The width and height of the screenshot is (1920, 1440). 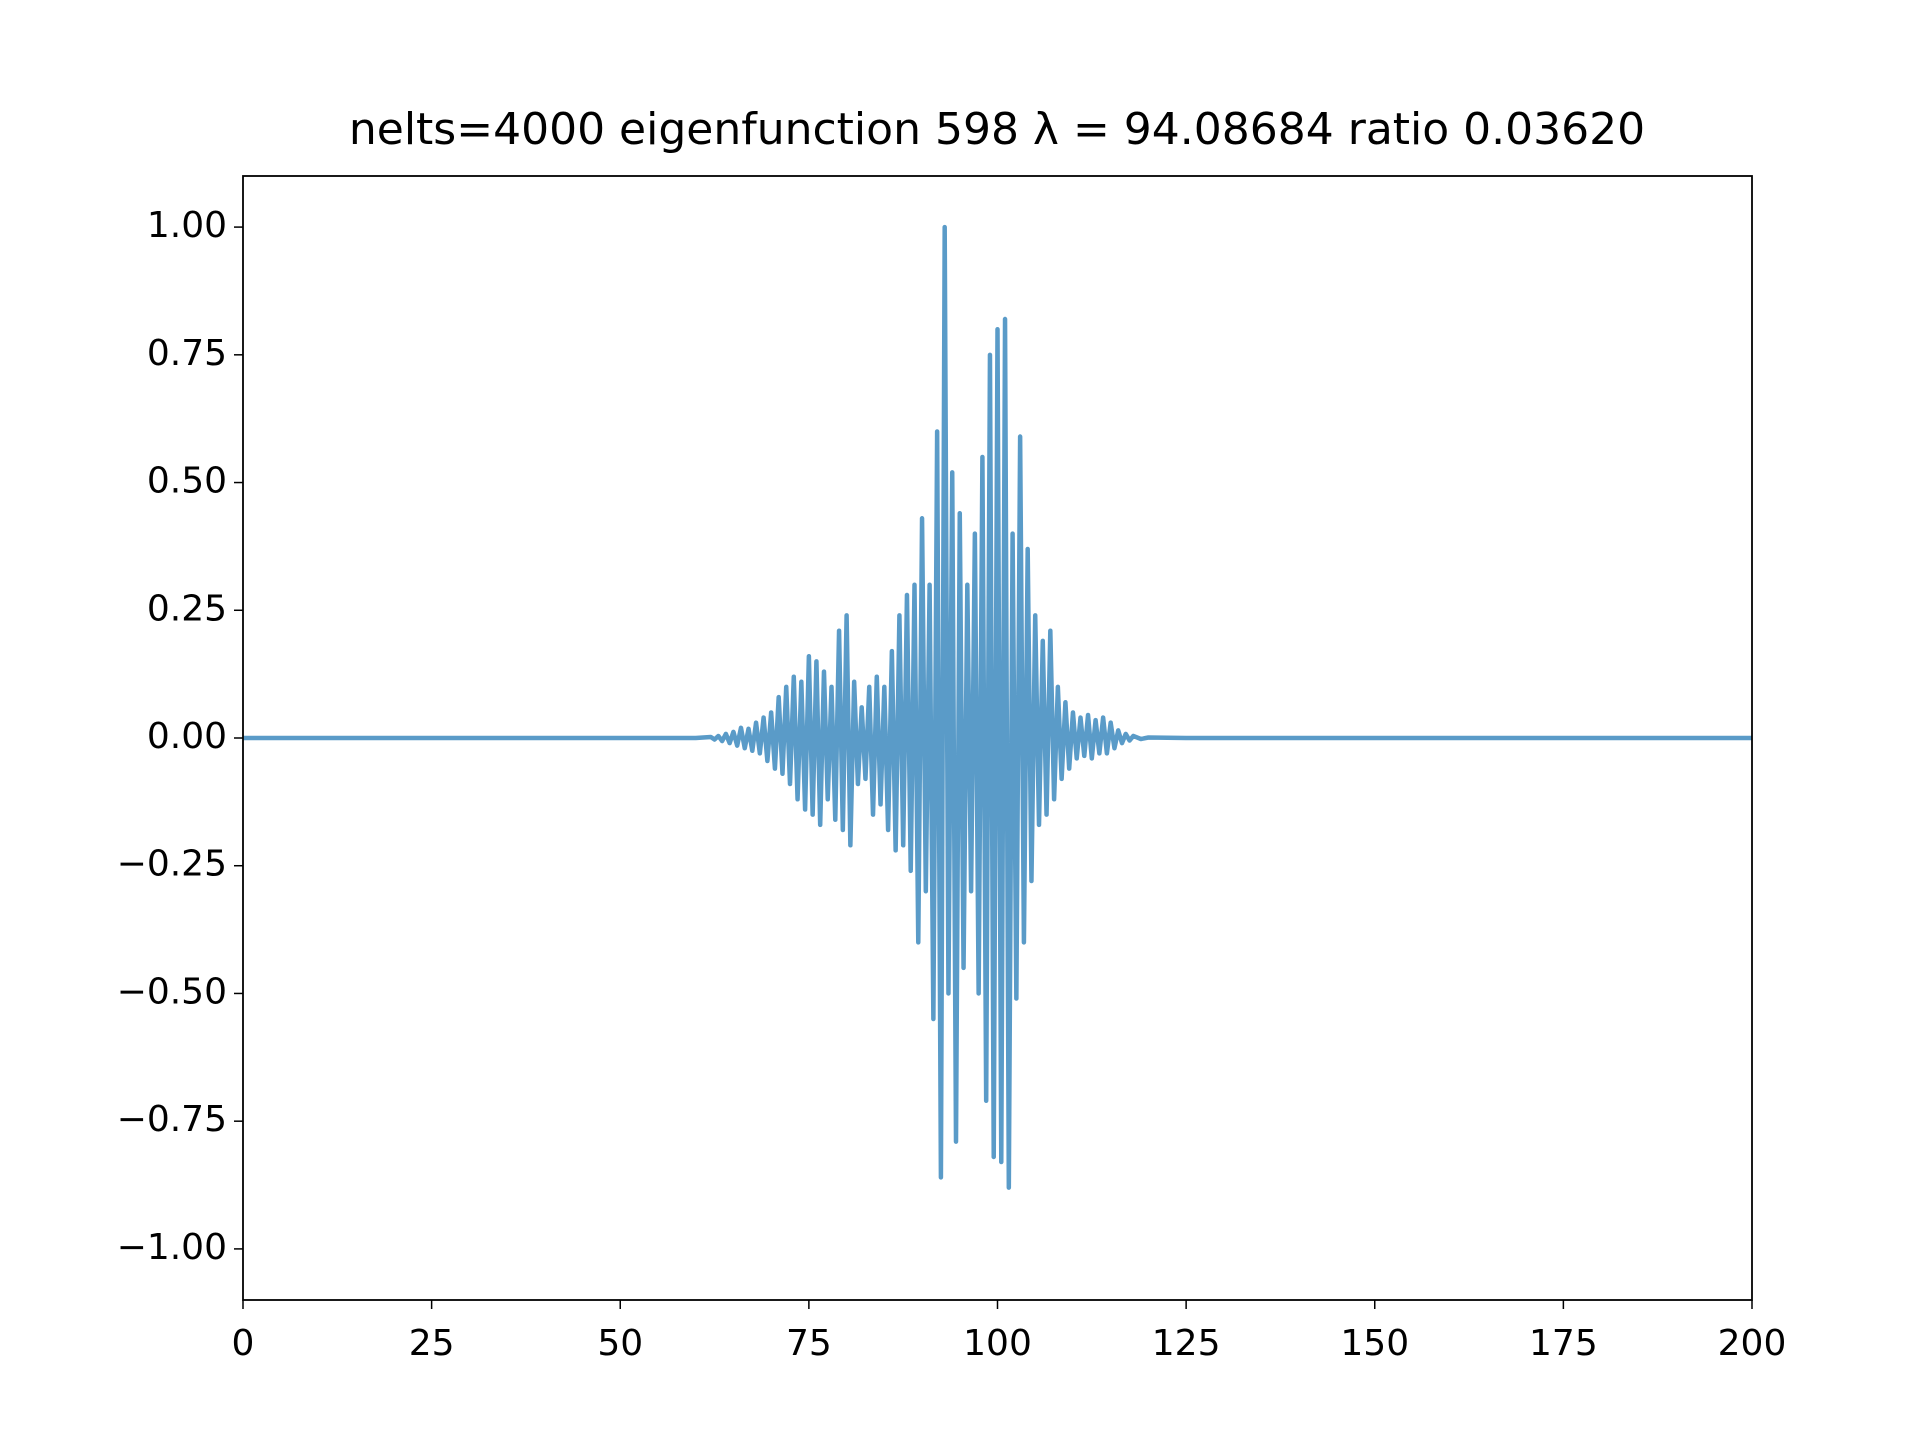 What do you see at coordinates (187, 353) in the screenshot?
I see `y-tick-label: 0.75` at bounding box center [187, 353].